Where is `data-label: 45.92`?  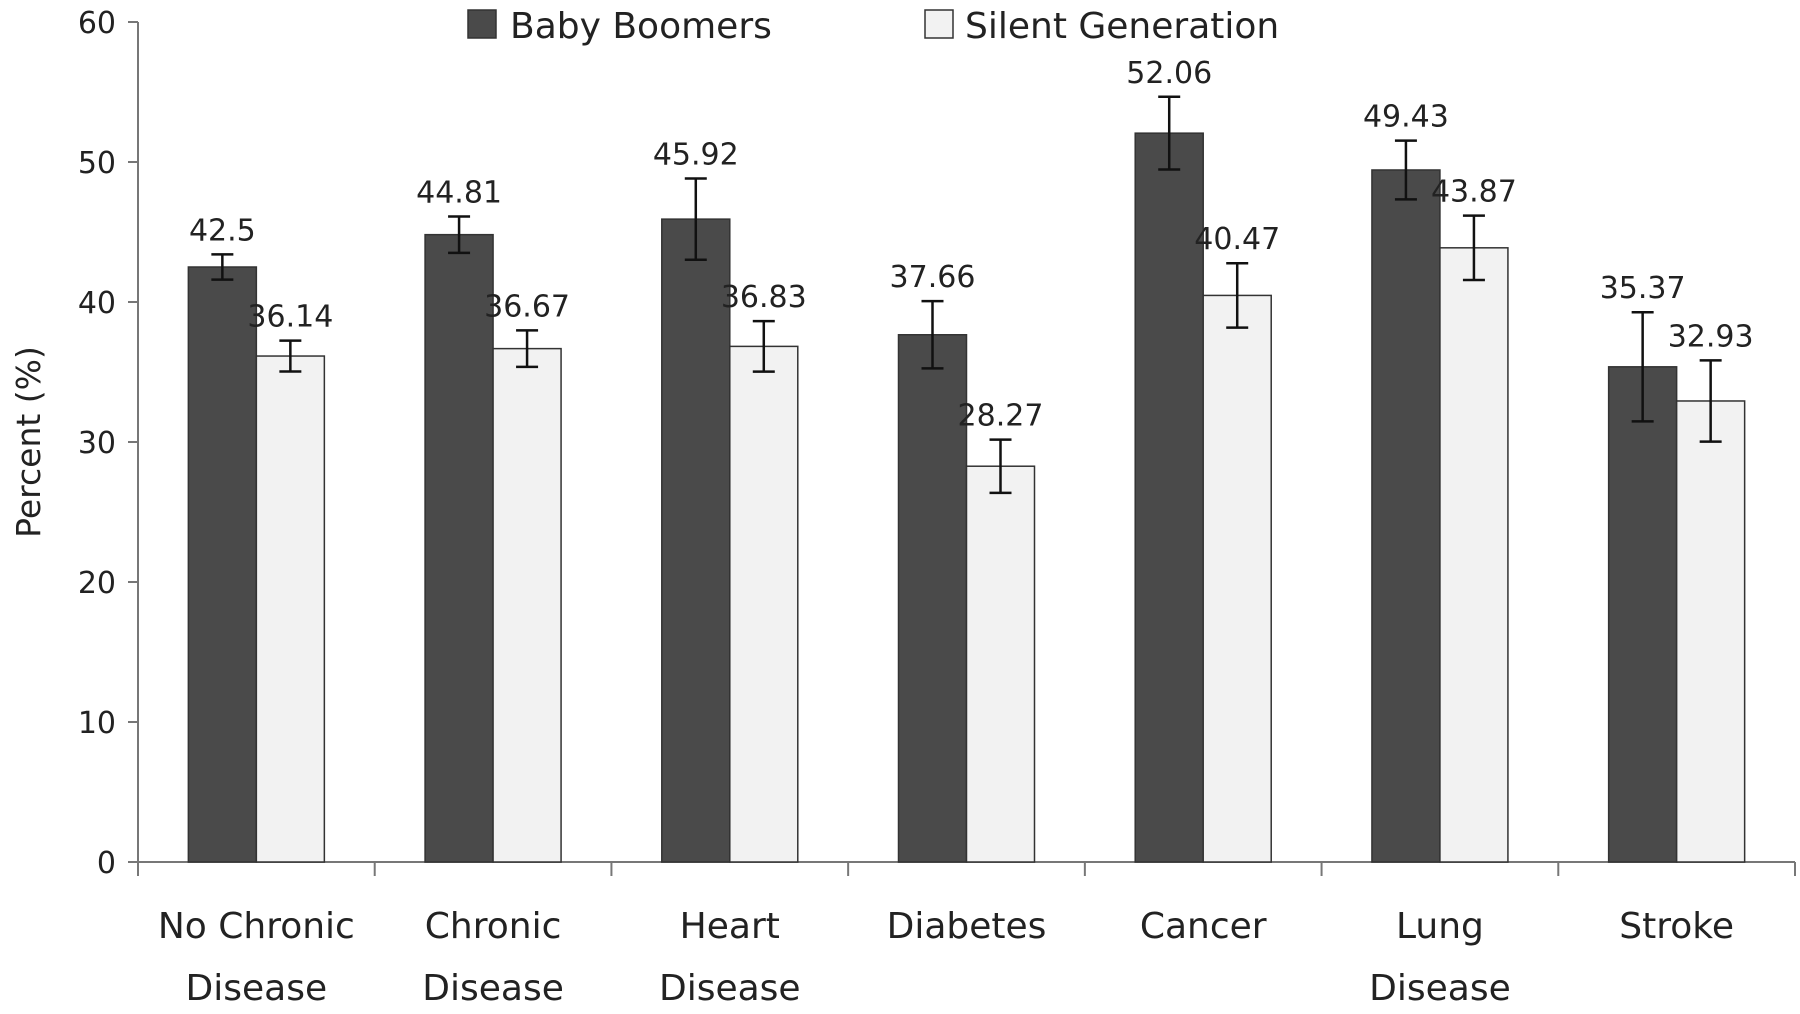 data-label: 45.92 is located at coordinates (696, 155).